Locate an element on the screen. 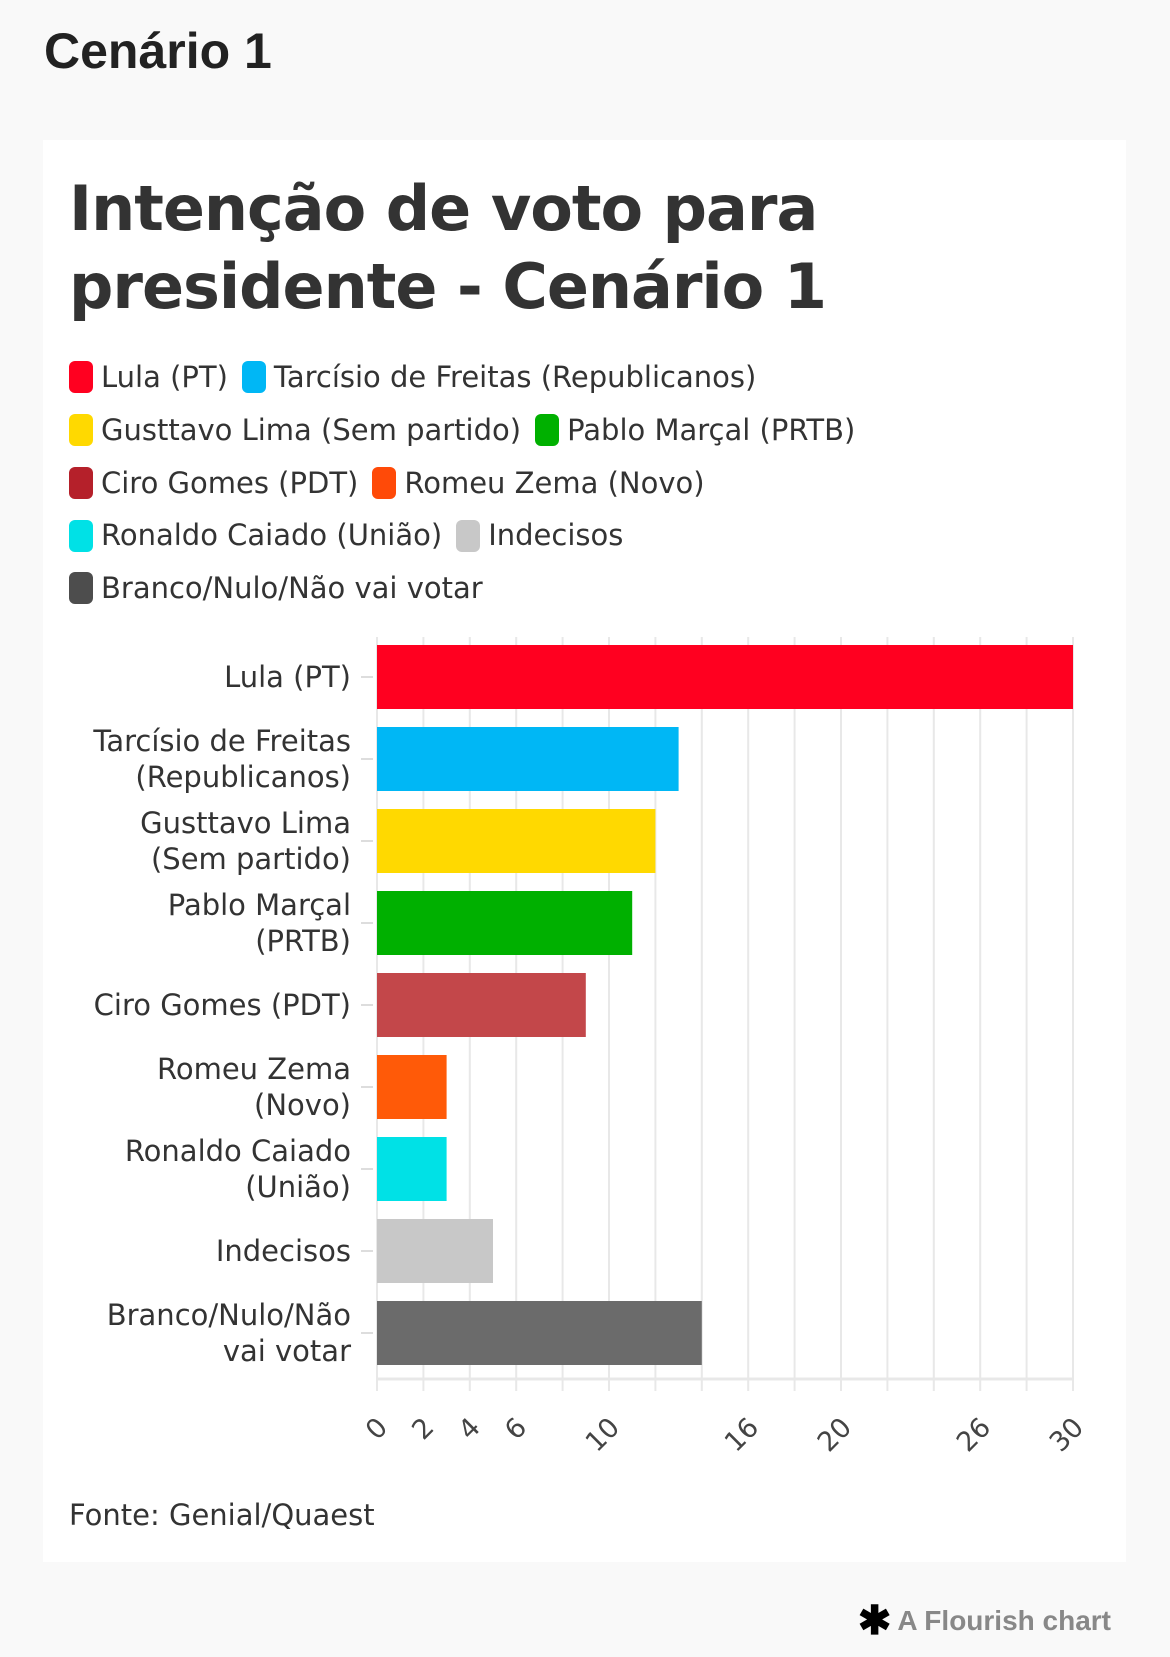 The image size is (1170, 1657). x-tick-label: 16 is located at coordinates (742, 1435).